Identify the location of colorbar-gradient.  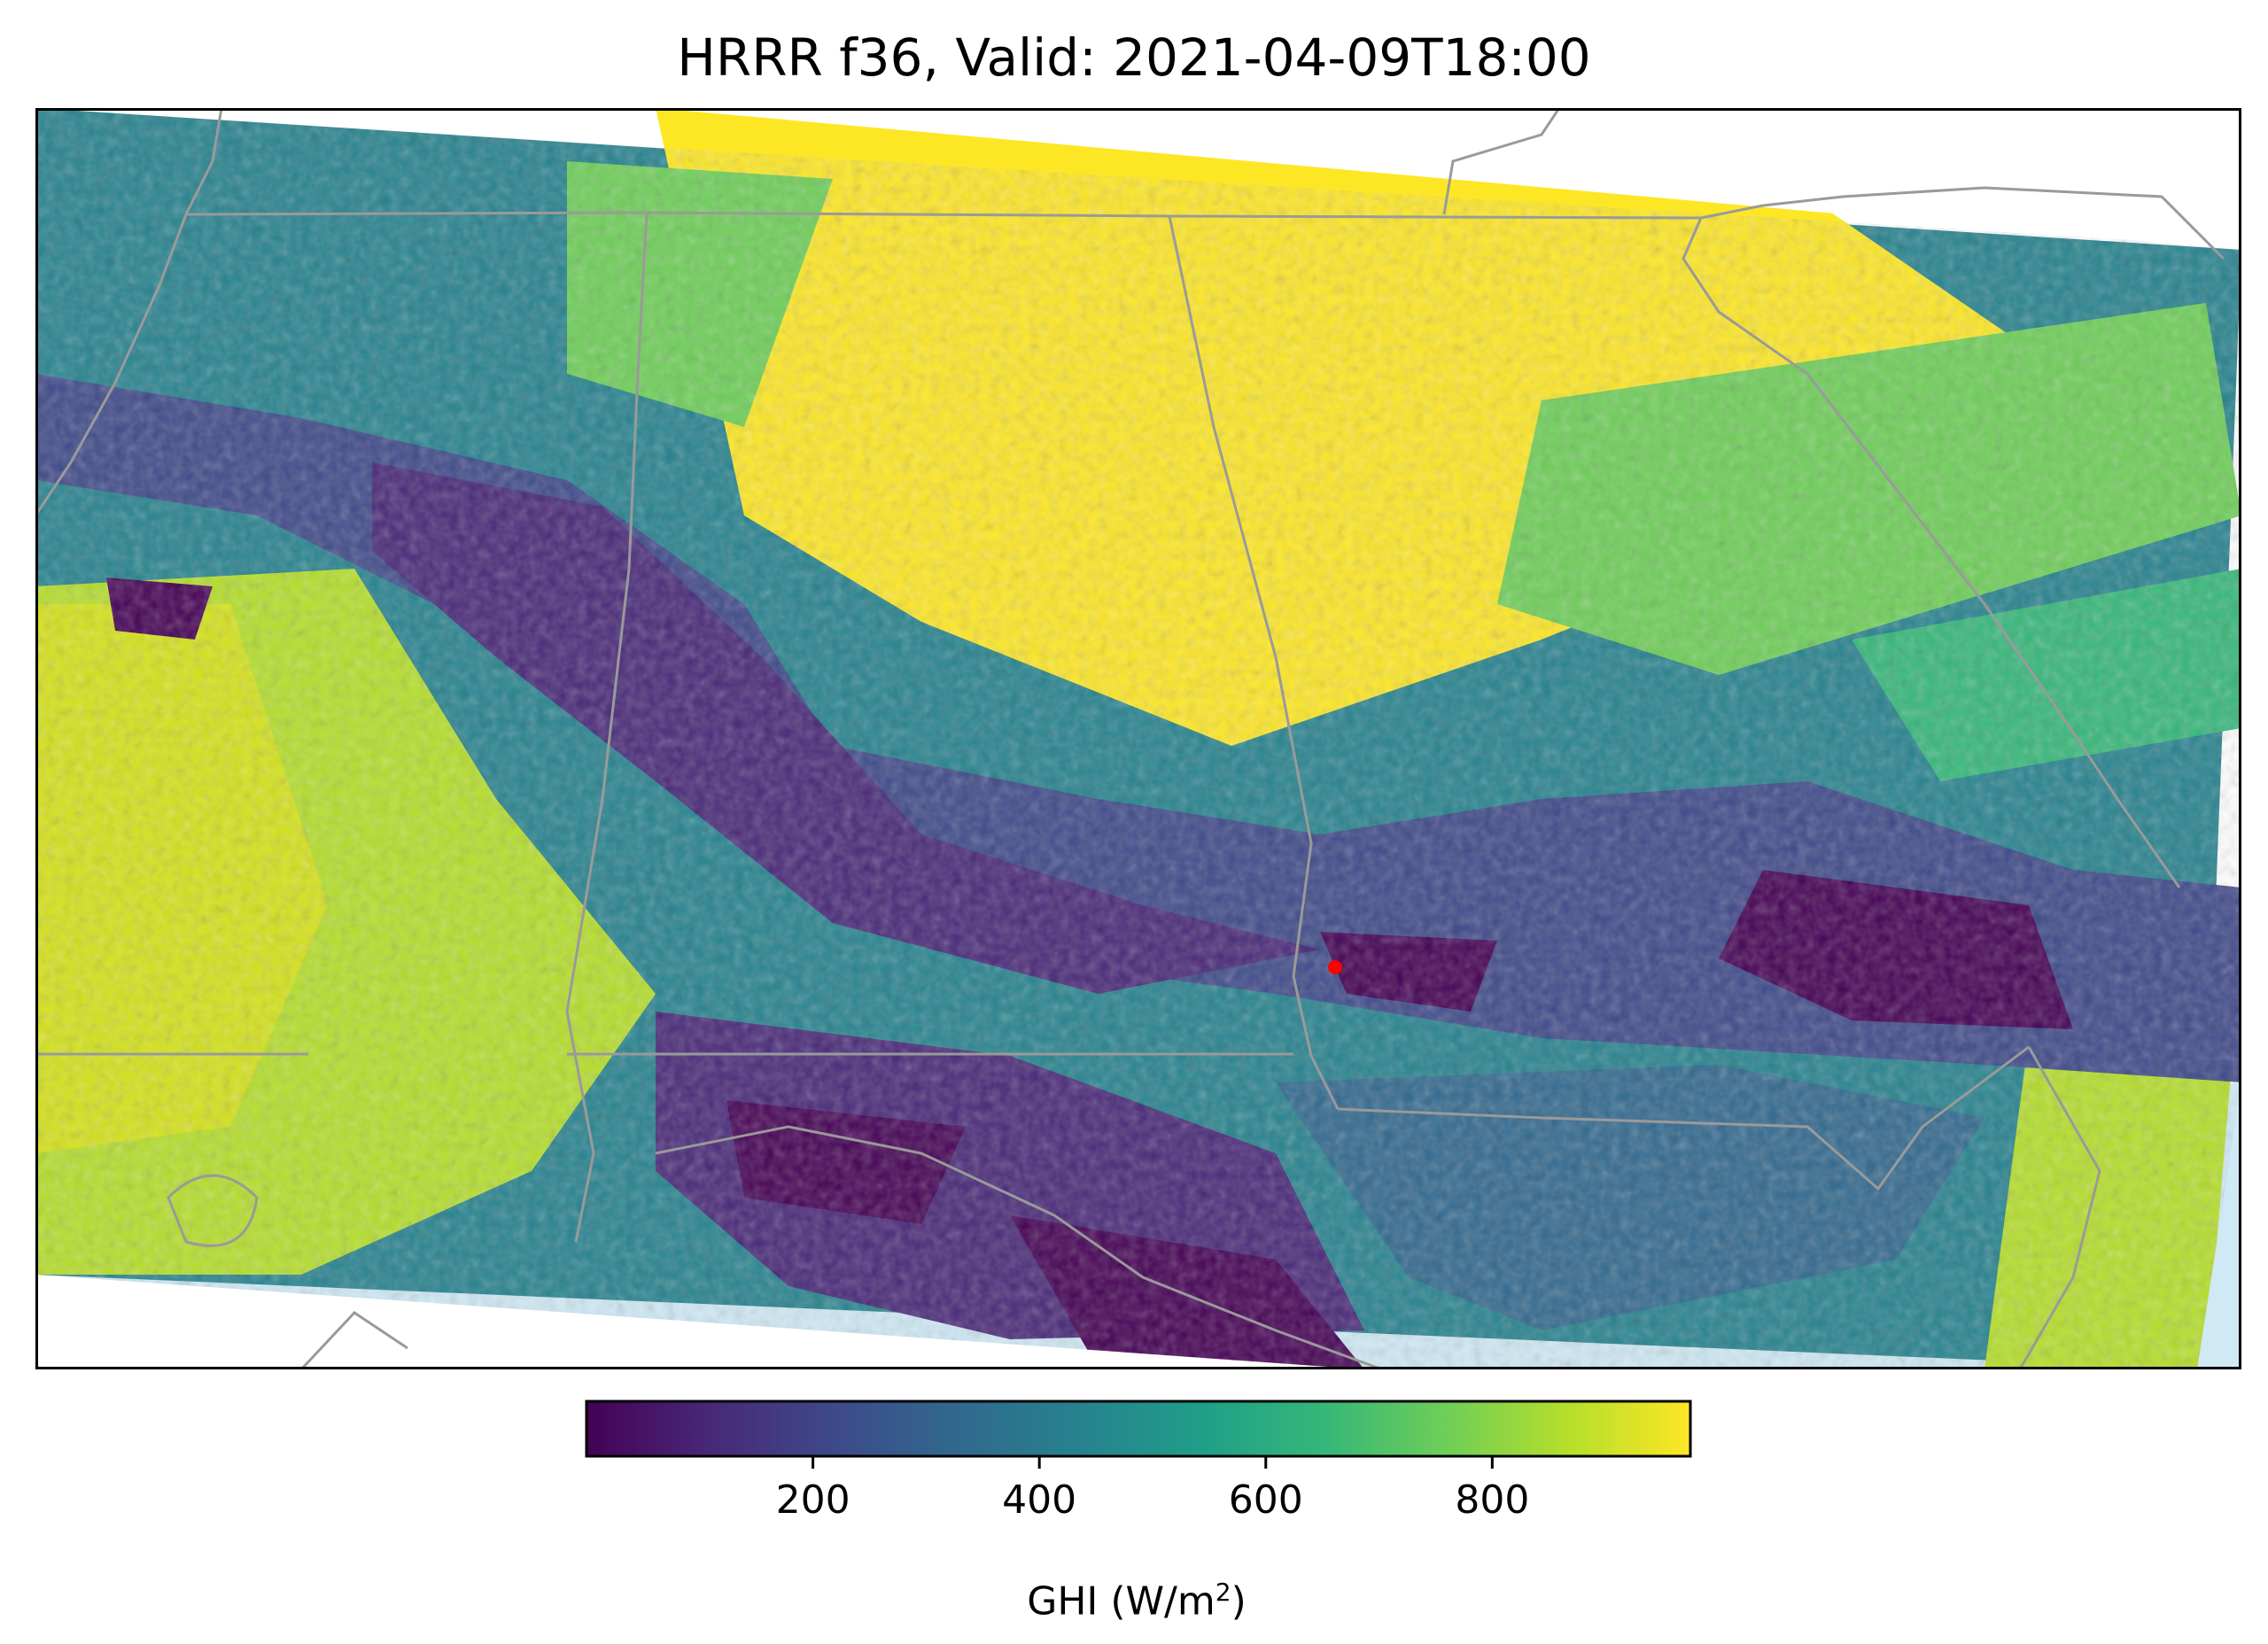
(1138, 1429).